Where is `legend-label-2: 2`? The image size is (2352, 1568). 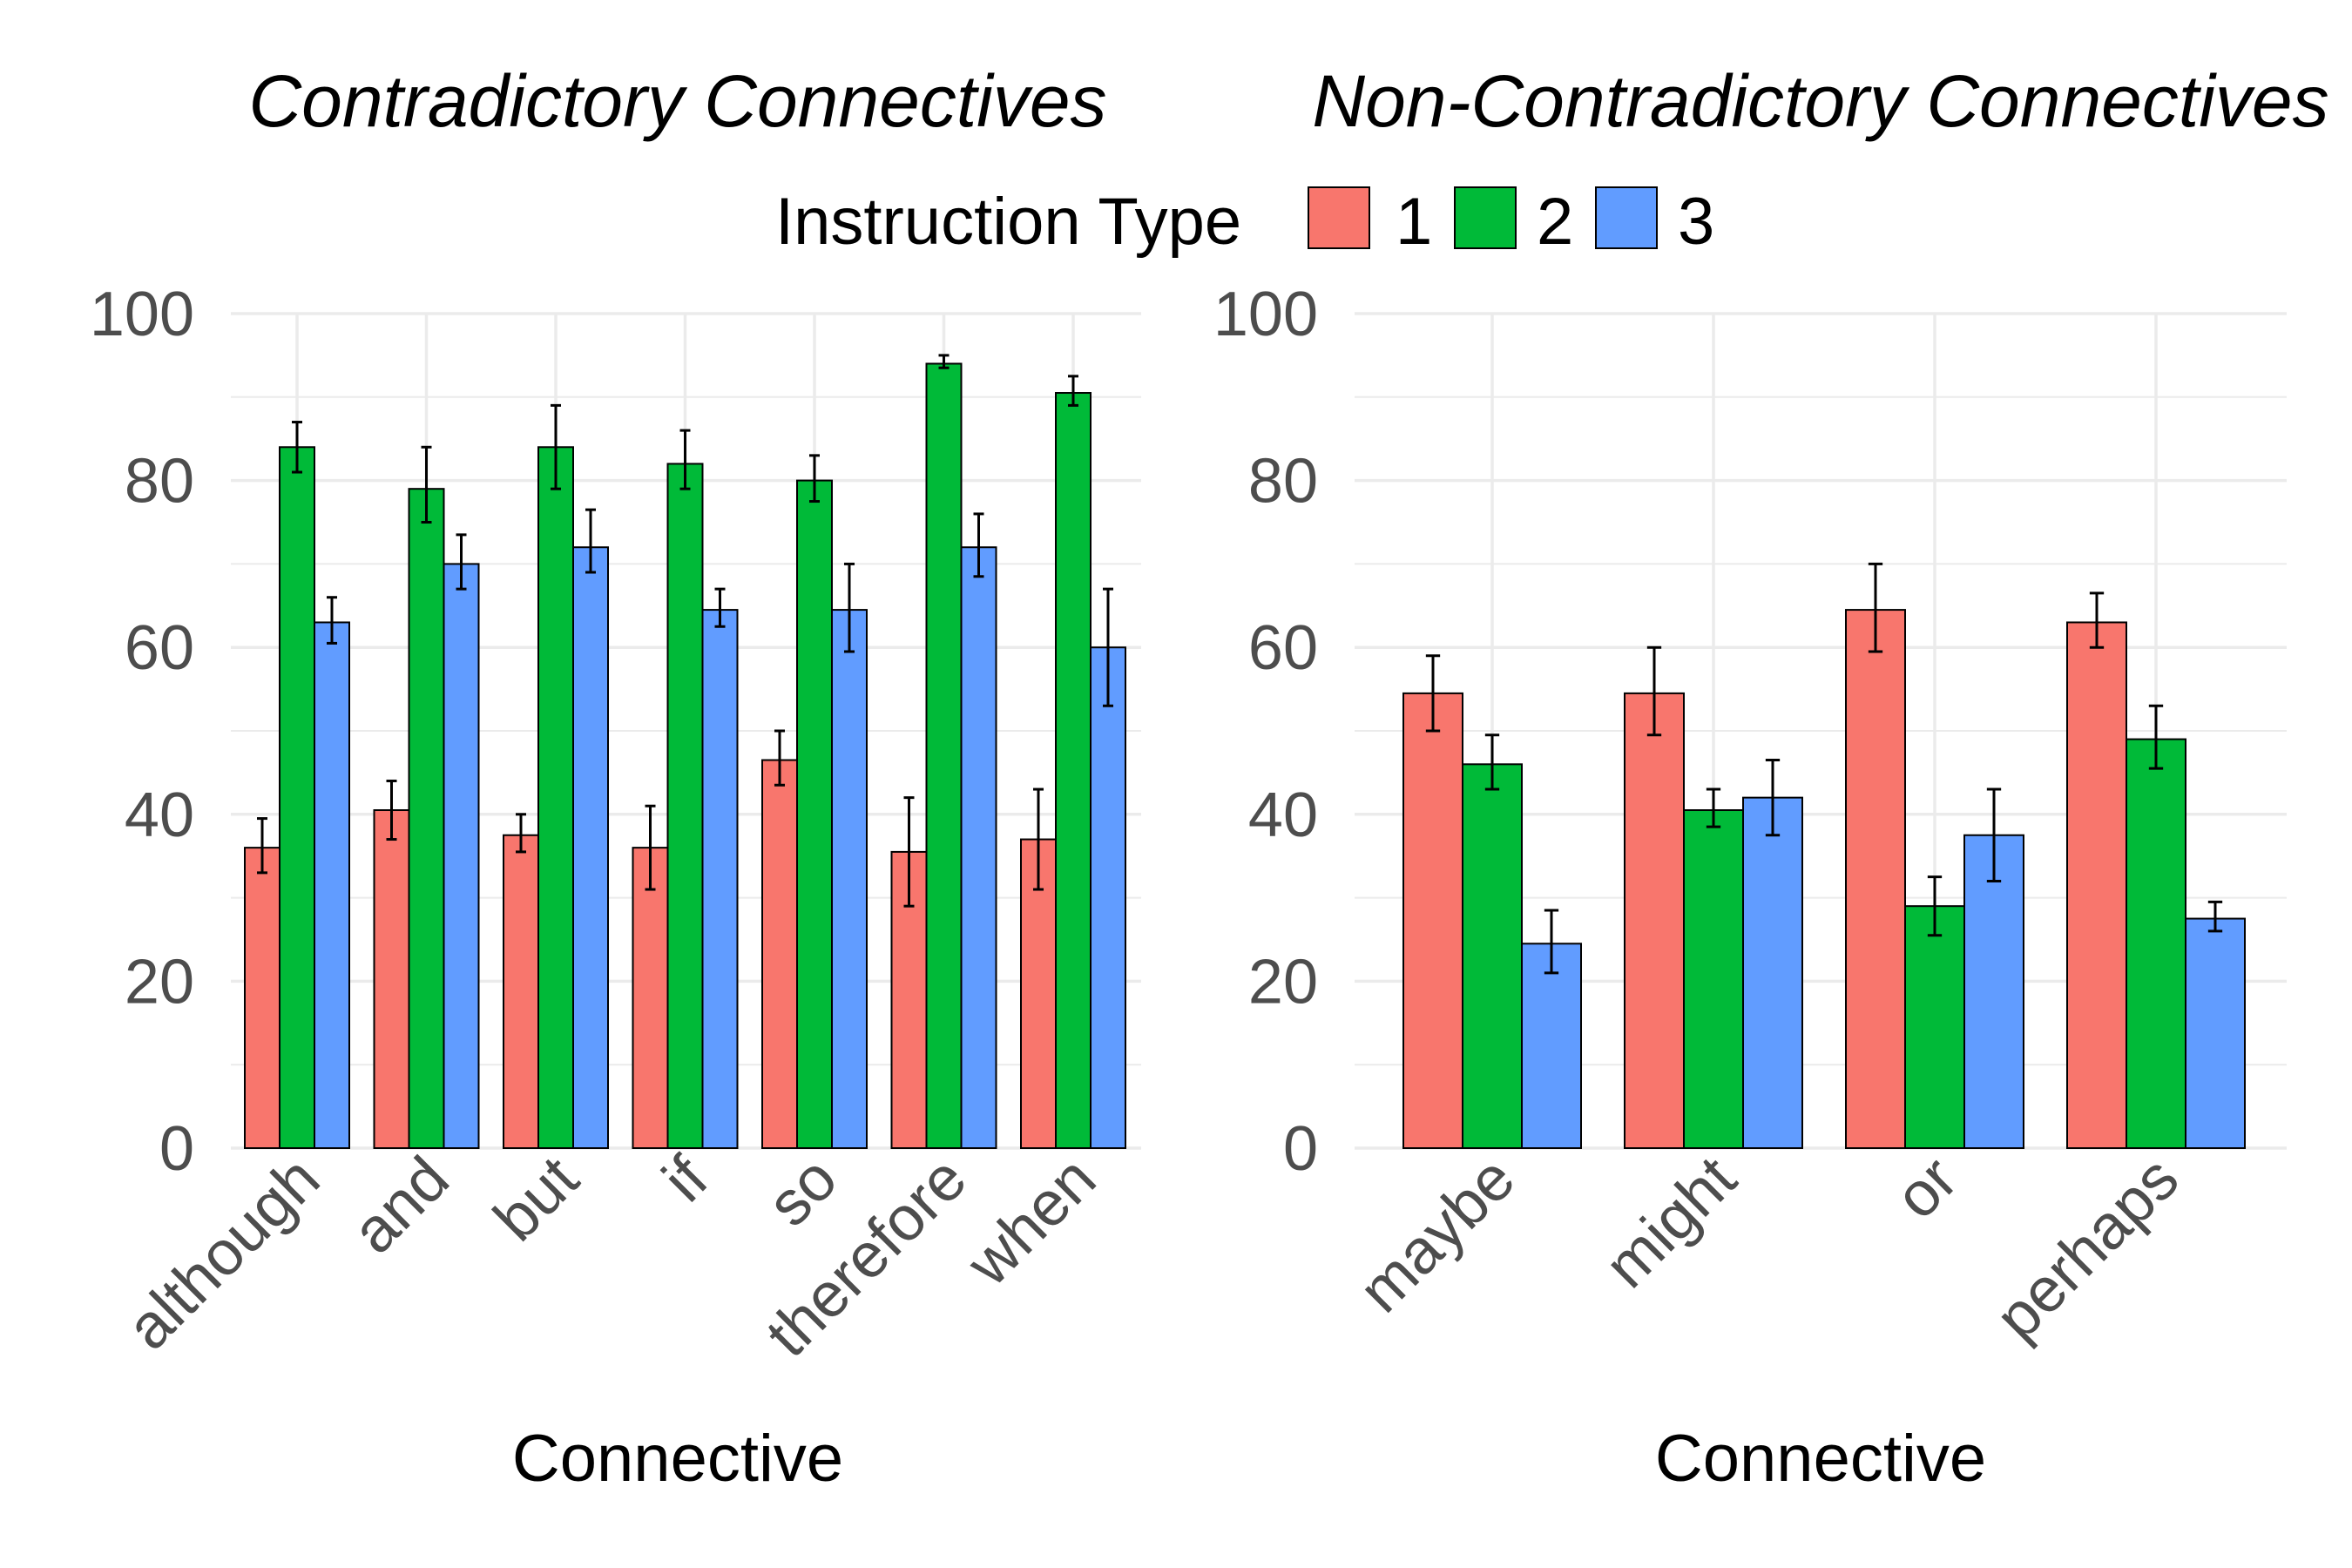 legend-label-2: 2 is located at coordinates (1555, 222).